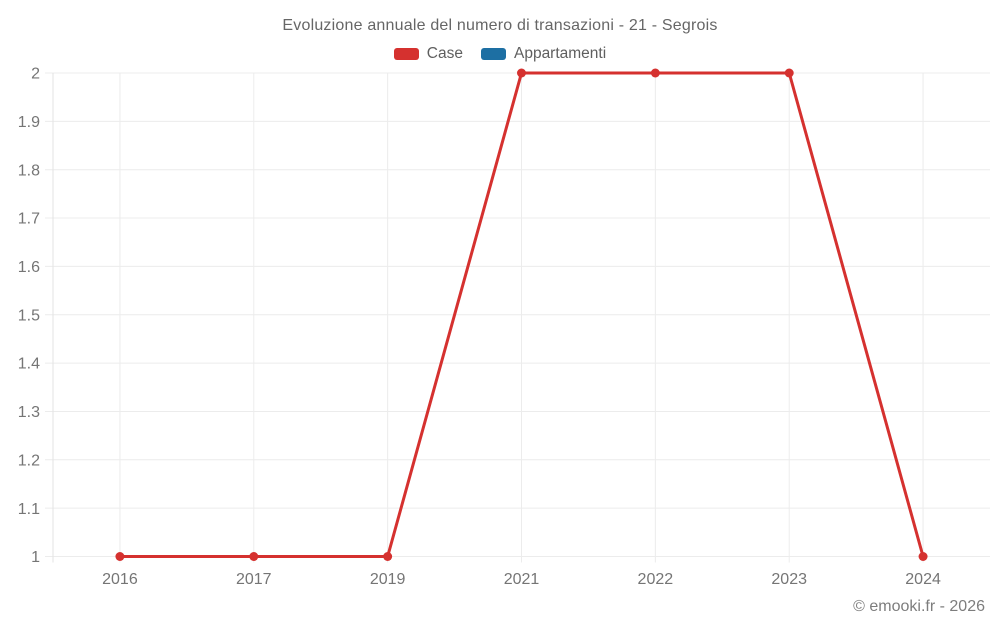  I want to click on legend-item-case: Case, so click(428, 54).